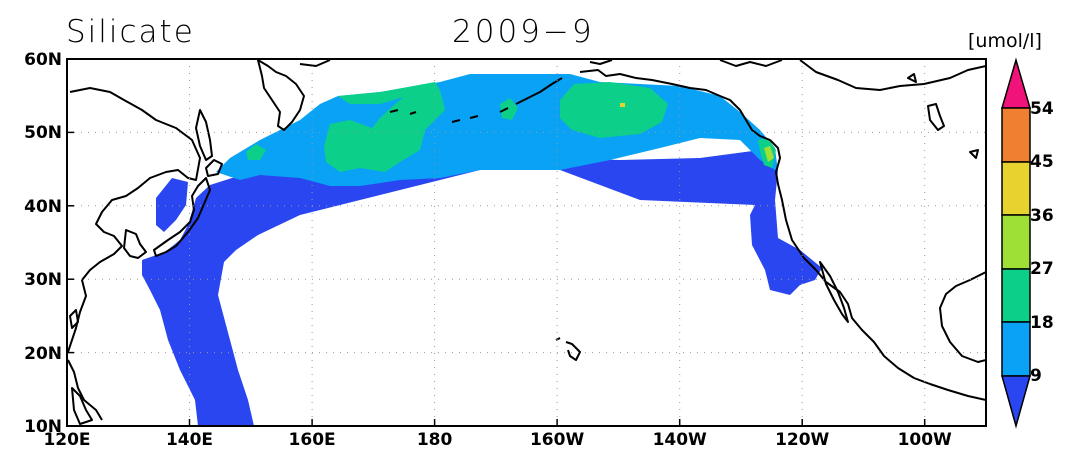  Describe the element at coordinates (925, 440) in the screenshot. I see `x-tick-label: 100W` at that location.